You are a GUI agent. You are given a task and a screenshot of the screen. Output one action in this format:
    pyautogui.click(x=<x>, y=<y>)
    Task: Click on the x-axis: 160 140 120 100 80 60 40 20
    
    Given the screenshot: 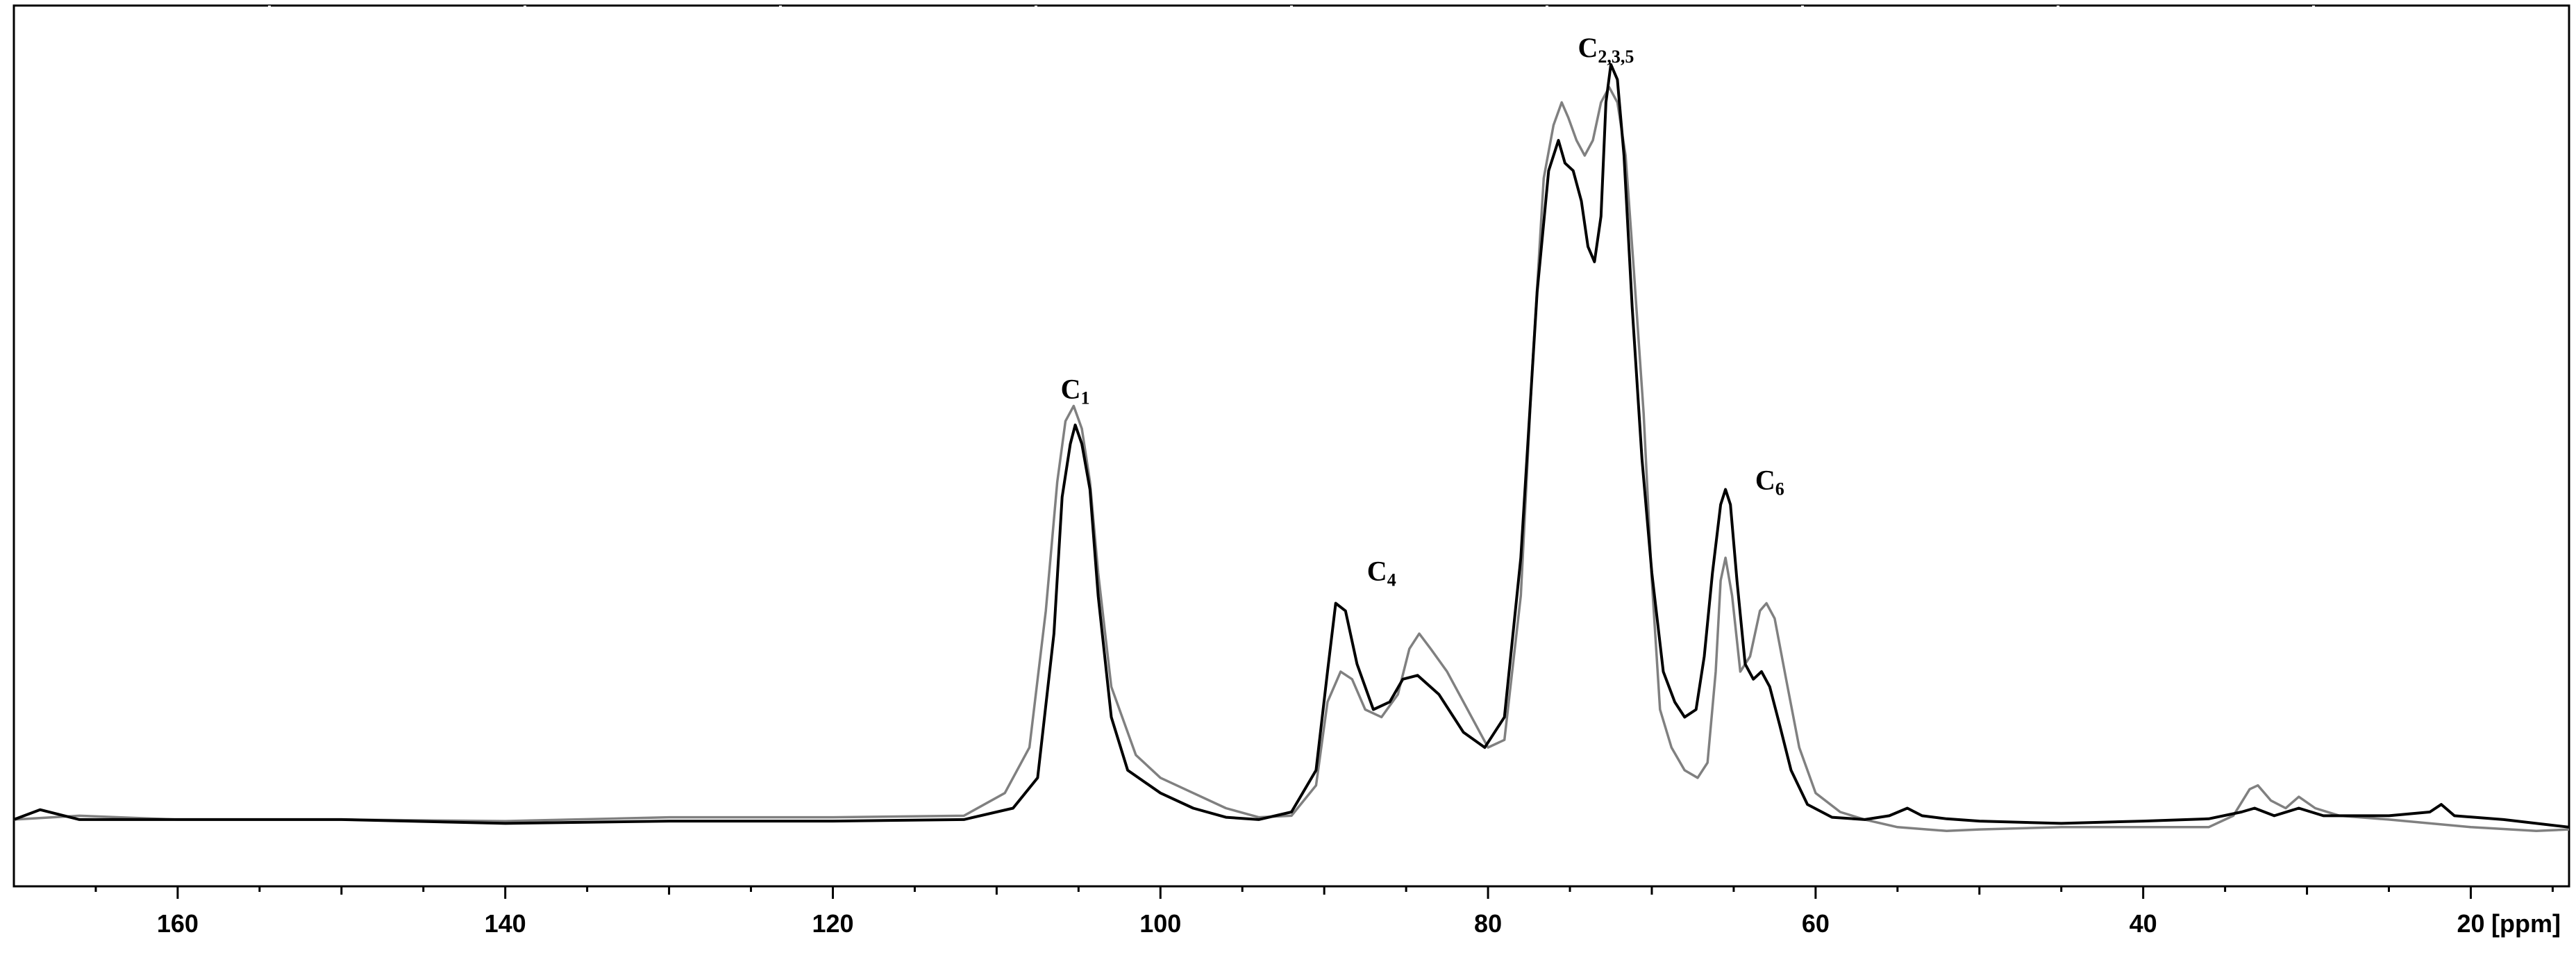 What is the action you would take?
    pyautogui.click(x=1324, y=912)
    